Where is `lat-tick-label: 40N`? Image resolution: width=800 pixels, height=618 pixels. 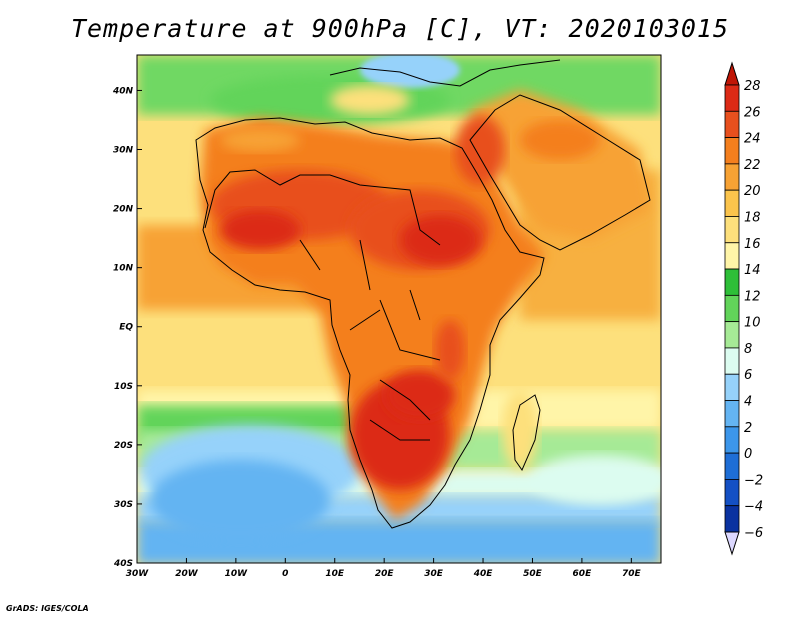
lat-tick-label: 40N is located at coordinates (123, 91).